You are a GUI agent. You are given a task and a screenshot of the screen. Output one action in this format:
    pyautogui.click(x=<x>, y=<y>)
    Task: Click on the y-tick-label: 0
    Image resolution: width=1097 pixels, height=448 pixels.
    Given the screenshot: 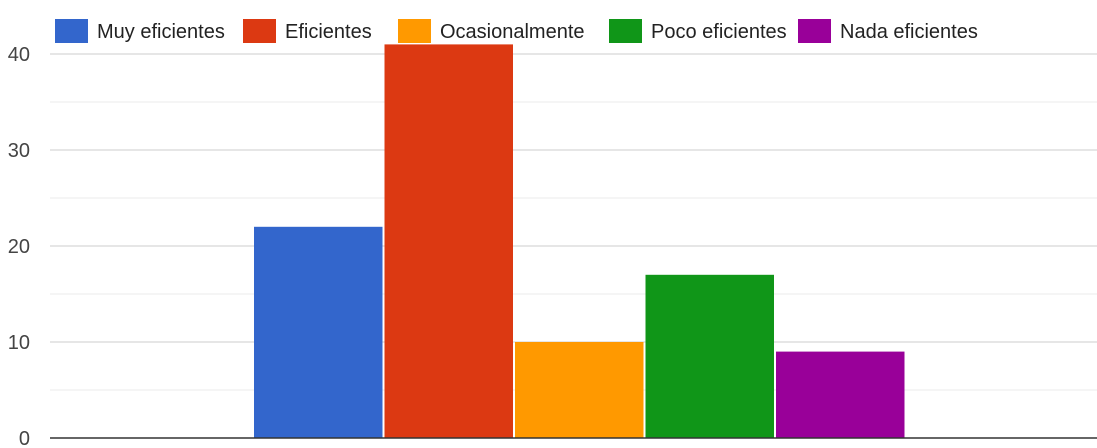 What is the action you would take?
    pyautogui.click(x=24, y=438)
    